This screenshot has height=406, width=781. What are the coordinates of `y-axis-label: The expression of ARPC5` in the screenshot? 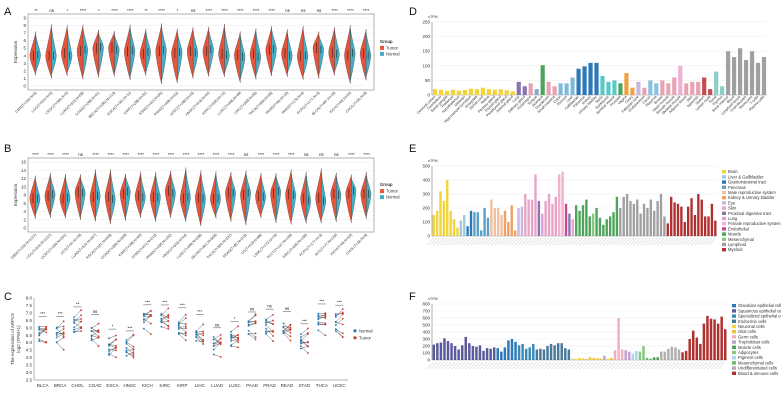 It's located at (12, 339).